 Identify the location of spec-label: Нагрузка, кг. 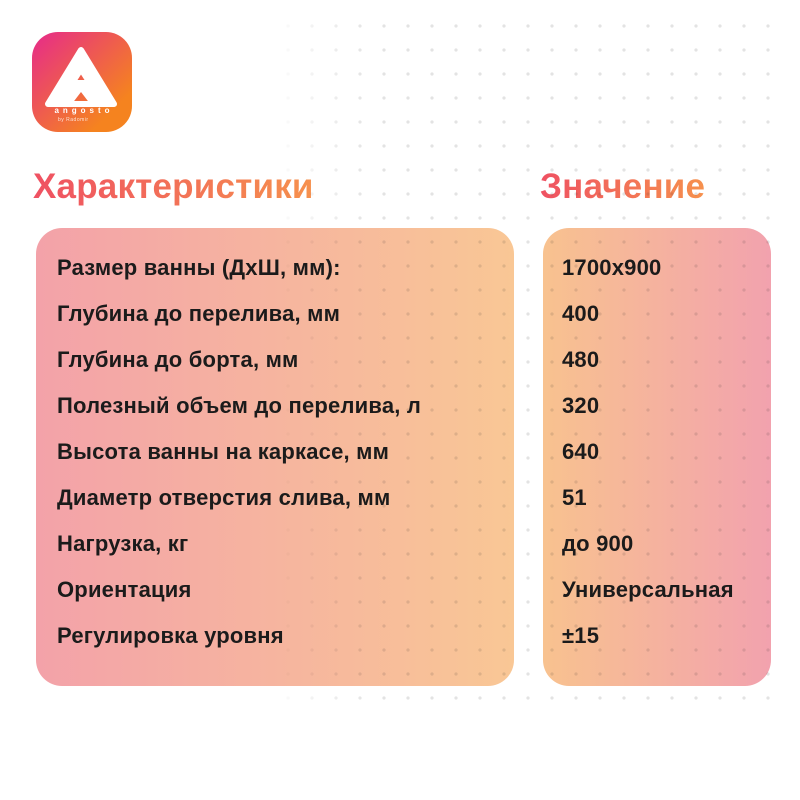
(123, 543).